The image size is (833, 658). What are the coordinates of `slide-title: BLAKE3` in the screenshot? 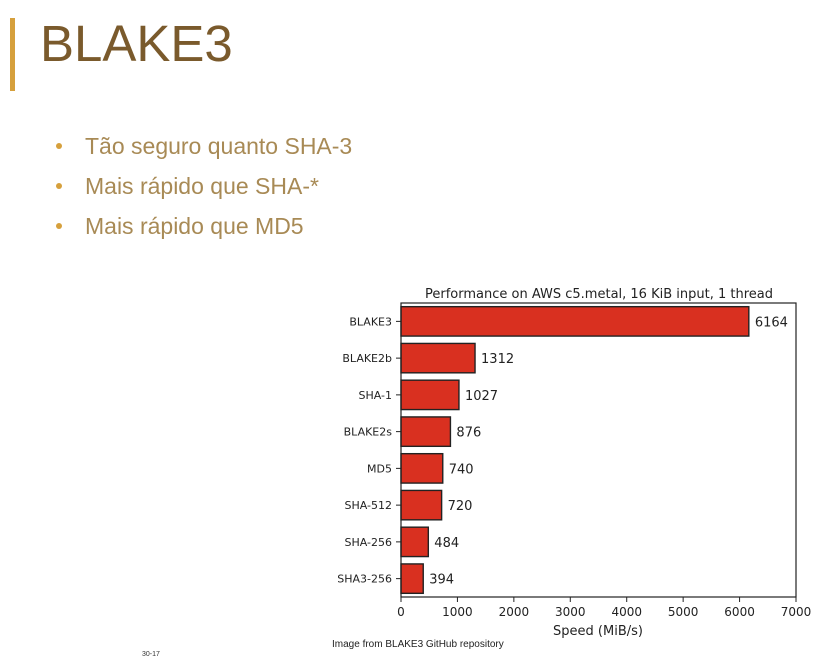 It's located at (136, 43).